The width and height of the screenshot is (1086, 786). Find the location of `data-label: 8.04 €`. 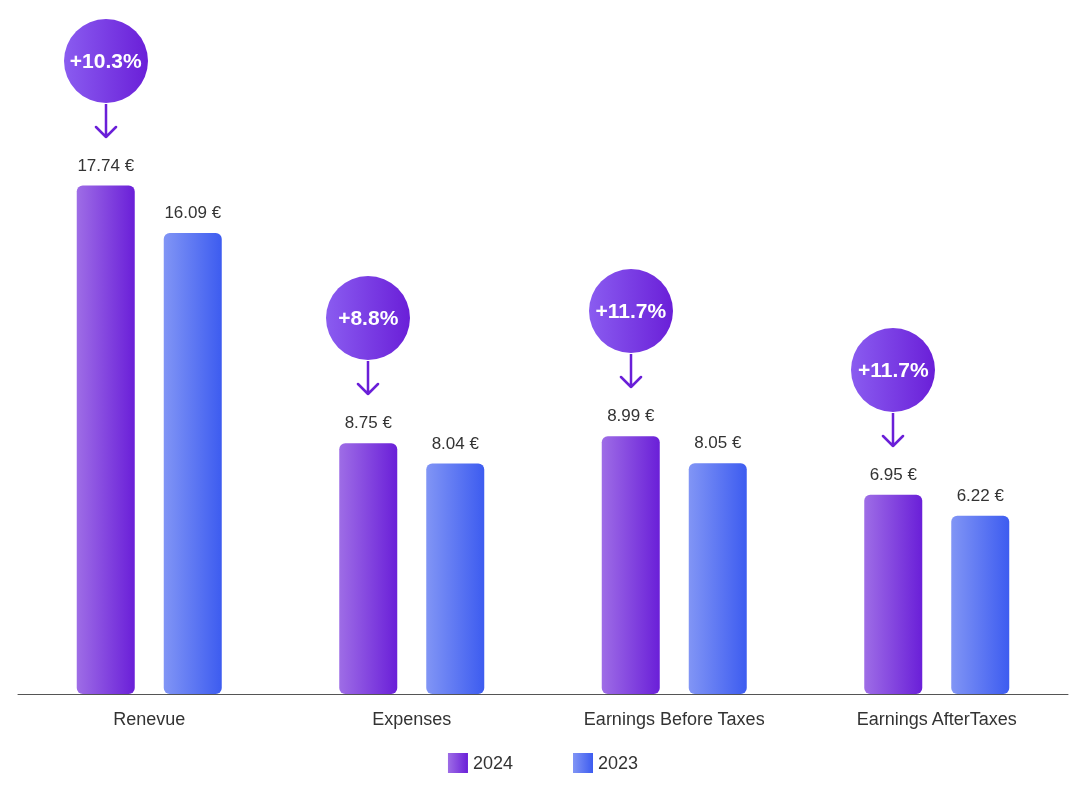

data-label: 8.04 € is located at coordinates (455, 443).